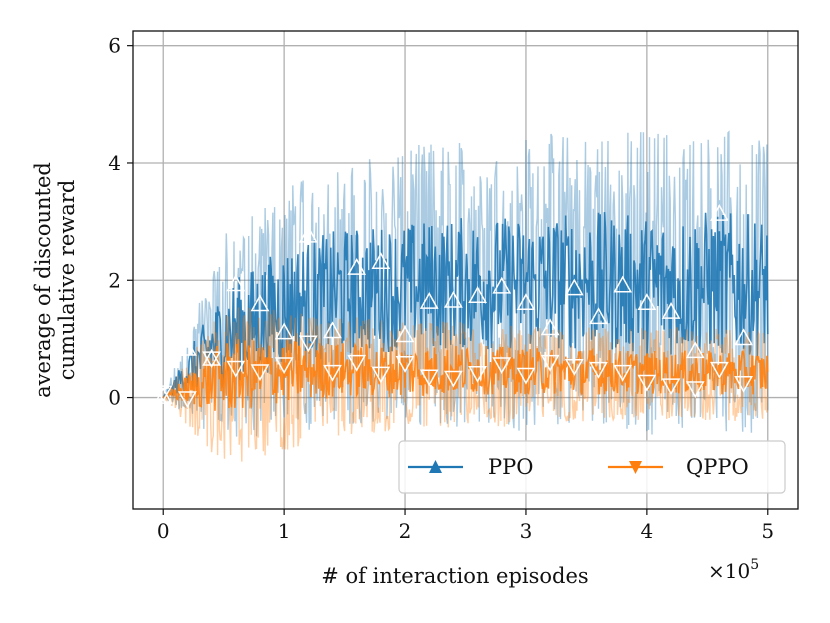  What do you see at coordinates (635, 467) in the screenshot?
I see `legend-marker-qppo` at bounding box center [635, 467].